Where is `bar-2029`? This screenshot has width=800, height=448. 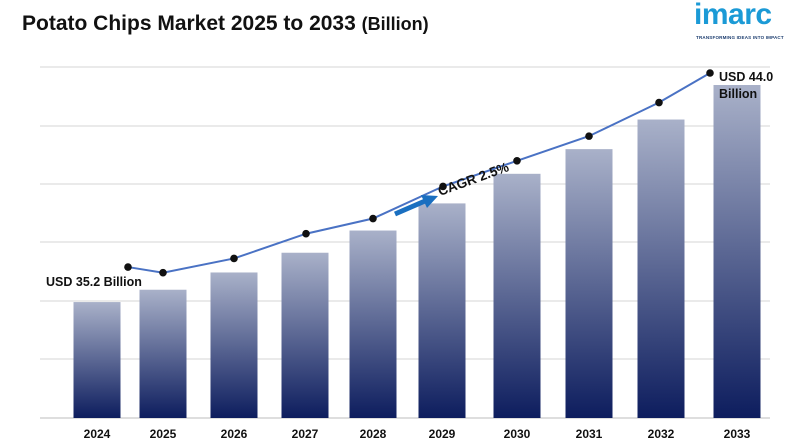 bar-2029 is located at coordinates (442, 310).